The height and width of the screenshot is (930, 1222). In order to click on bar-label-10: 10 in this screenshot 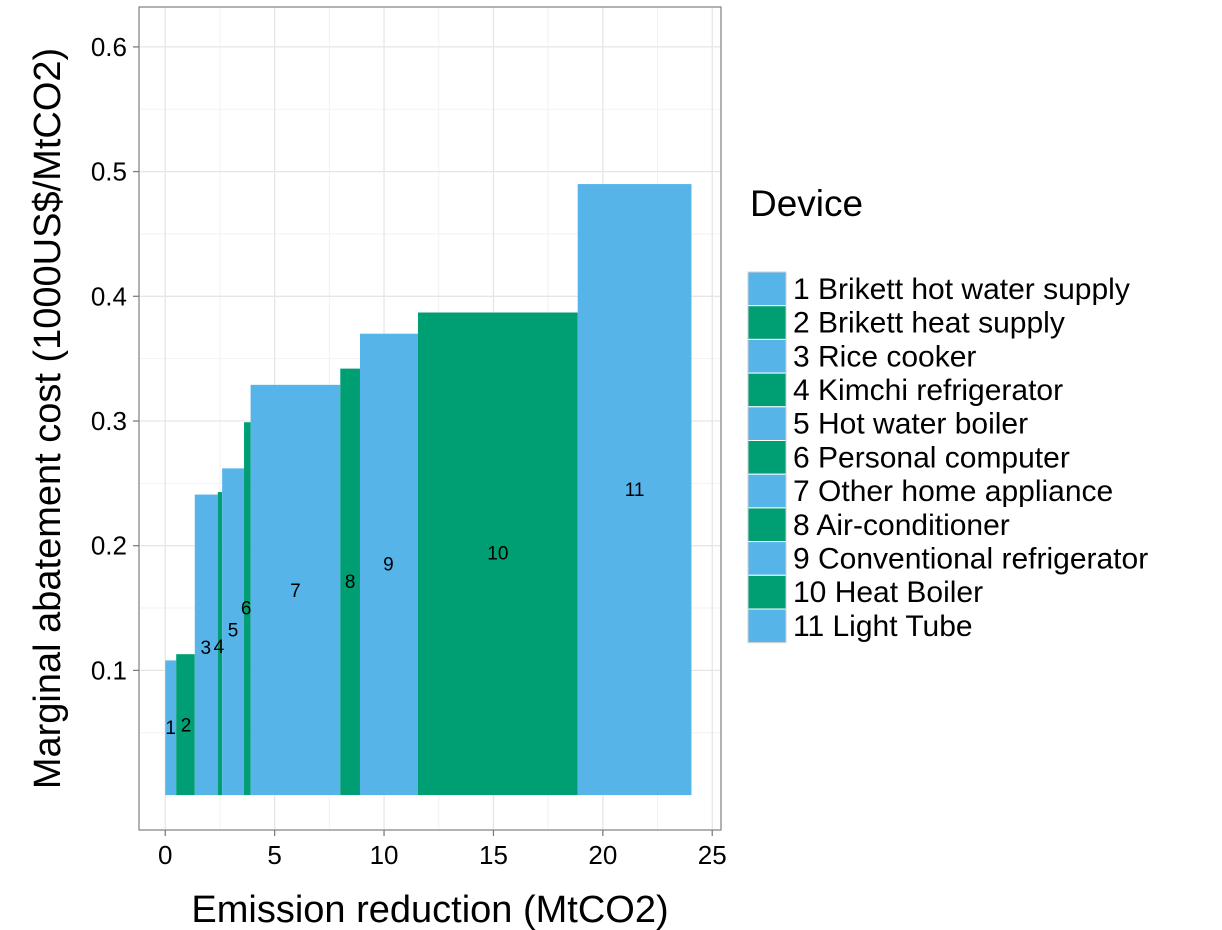, I will do `click(497, 553)`.